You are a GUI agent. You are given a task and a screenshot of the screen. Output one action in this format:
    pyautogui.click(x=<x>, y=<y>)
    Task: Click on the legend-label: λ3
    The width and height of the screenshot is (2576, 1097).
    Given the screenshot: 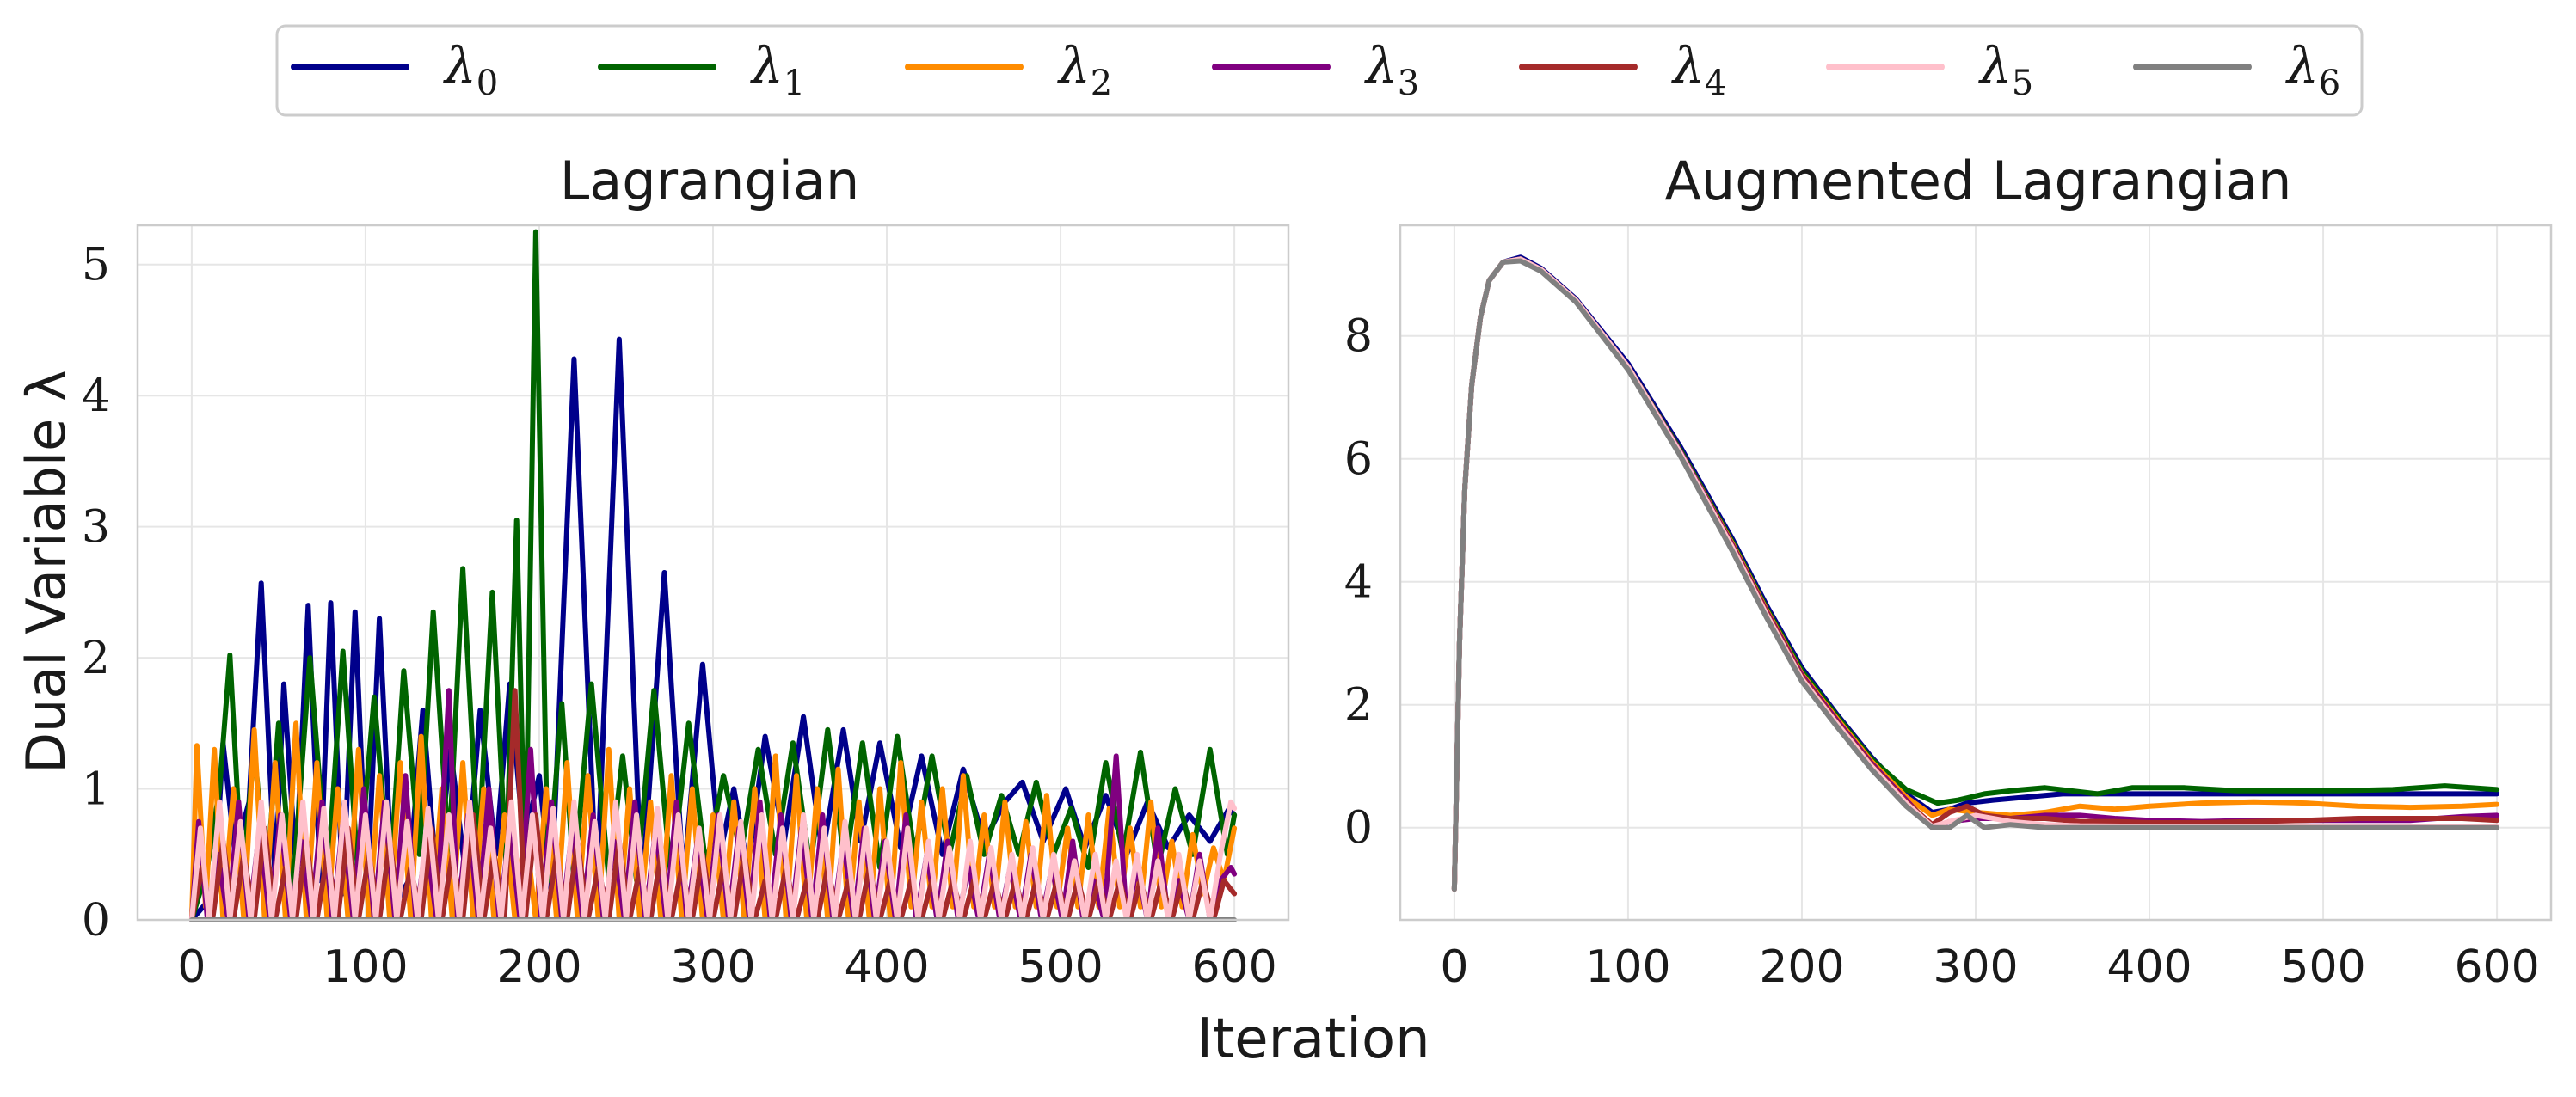 What is the action you would take?
    pyautogui.click(x=1391, y=69)
    